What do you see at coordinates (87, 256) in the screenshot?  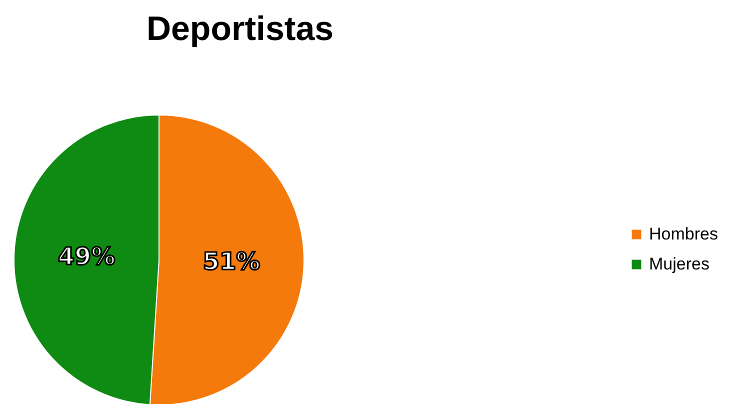 I see `data-label: 49%` at bounding box center [87, 256].